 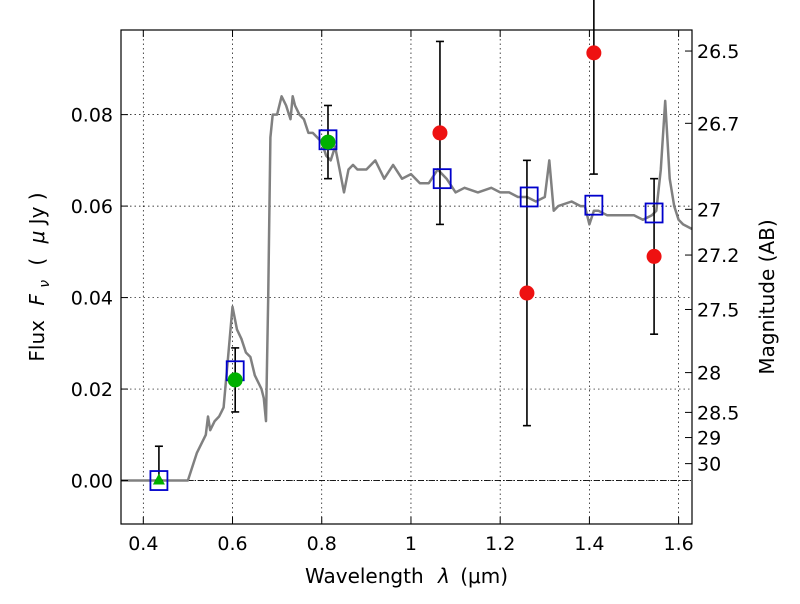 I want to click on right-tick-label: 26.7, so click(x=718, y=124).